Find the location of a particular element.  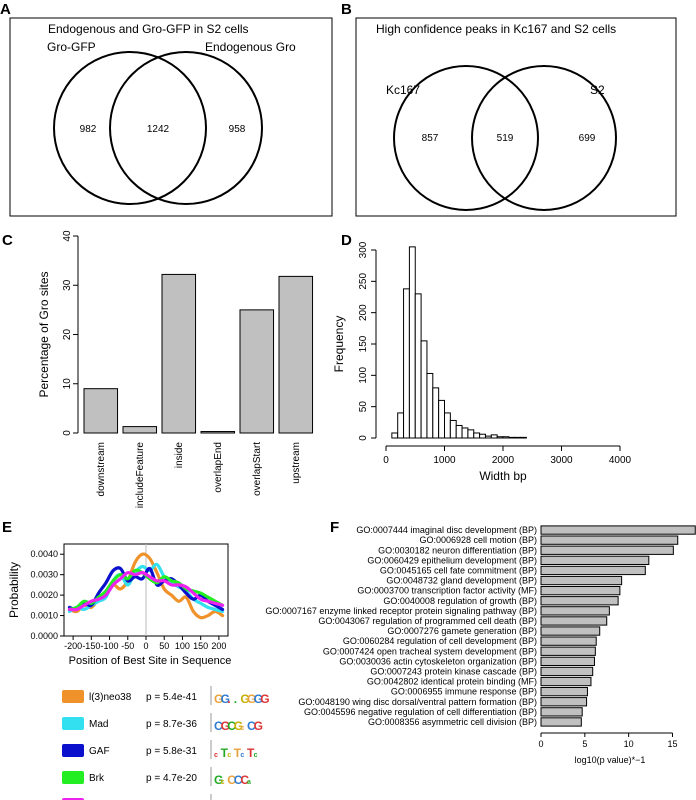

x-tick-label: -200 is located at coordinates (73, 646).